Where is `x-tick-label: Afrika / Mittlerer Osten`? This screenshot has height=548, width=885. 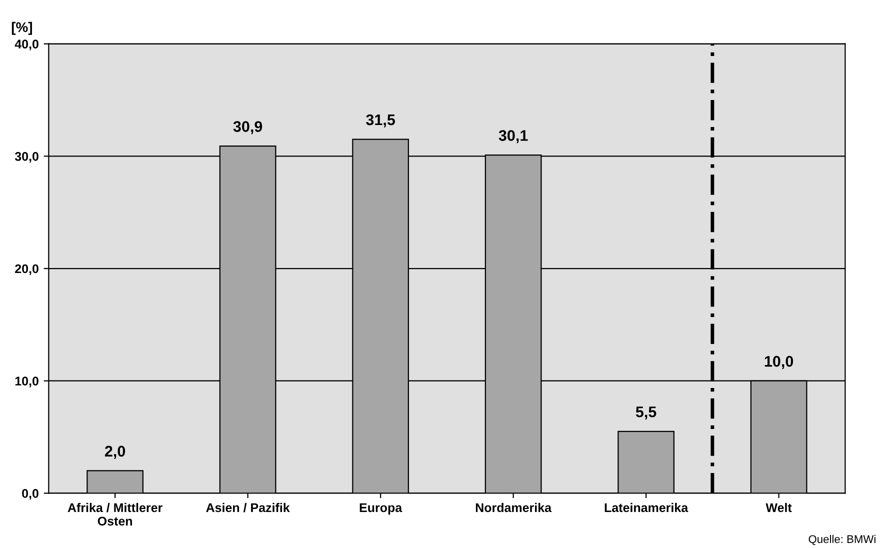
x-tick-label: Afrika / Mittlerer Osten is located at coordinates (115, 514).